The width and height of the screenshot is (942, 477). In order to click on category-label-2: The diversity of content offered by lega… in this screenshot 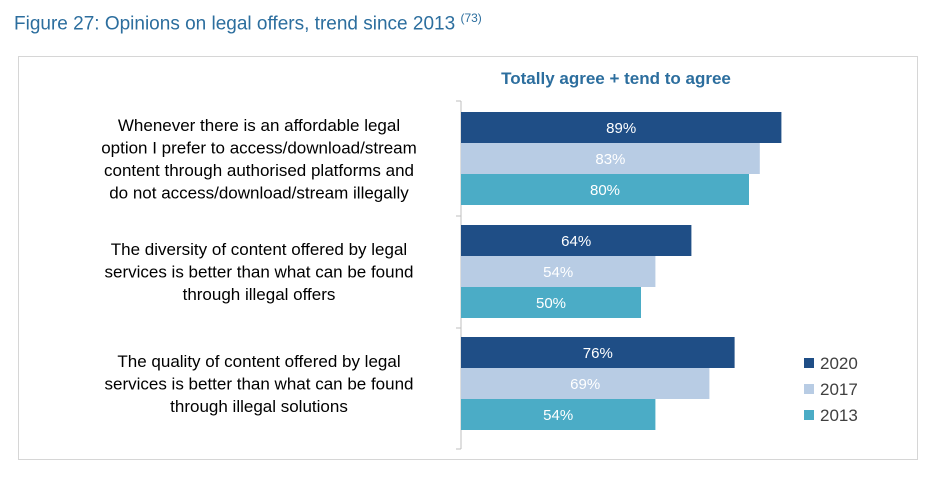, I will do `click(258, 272)`.